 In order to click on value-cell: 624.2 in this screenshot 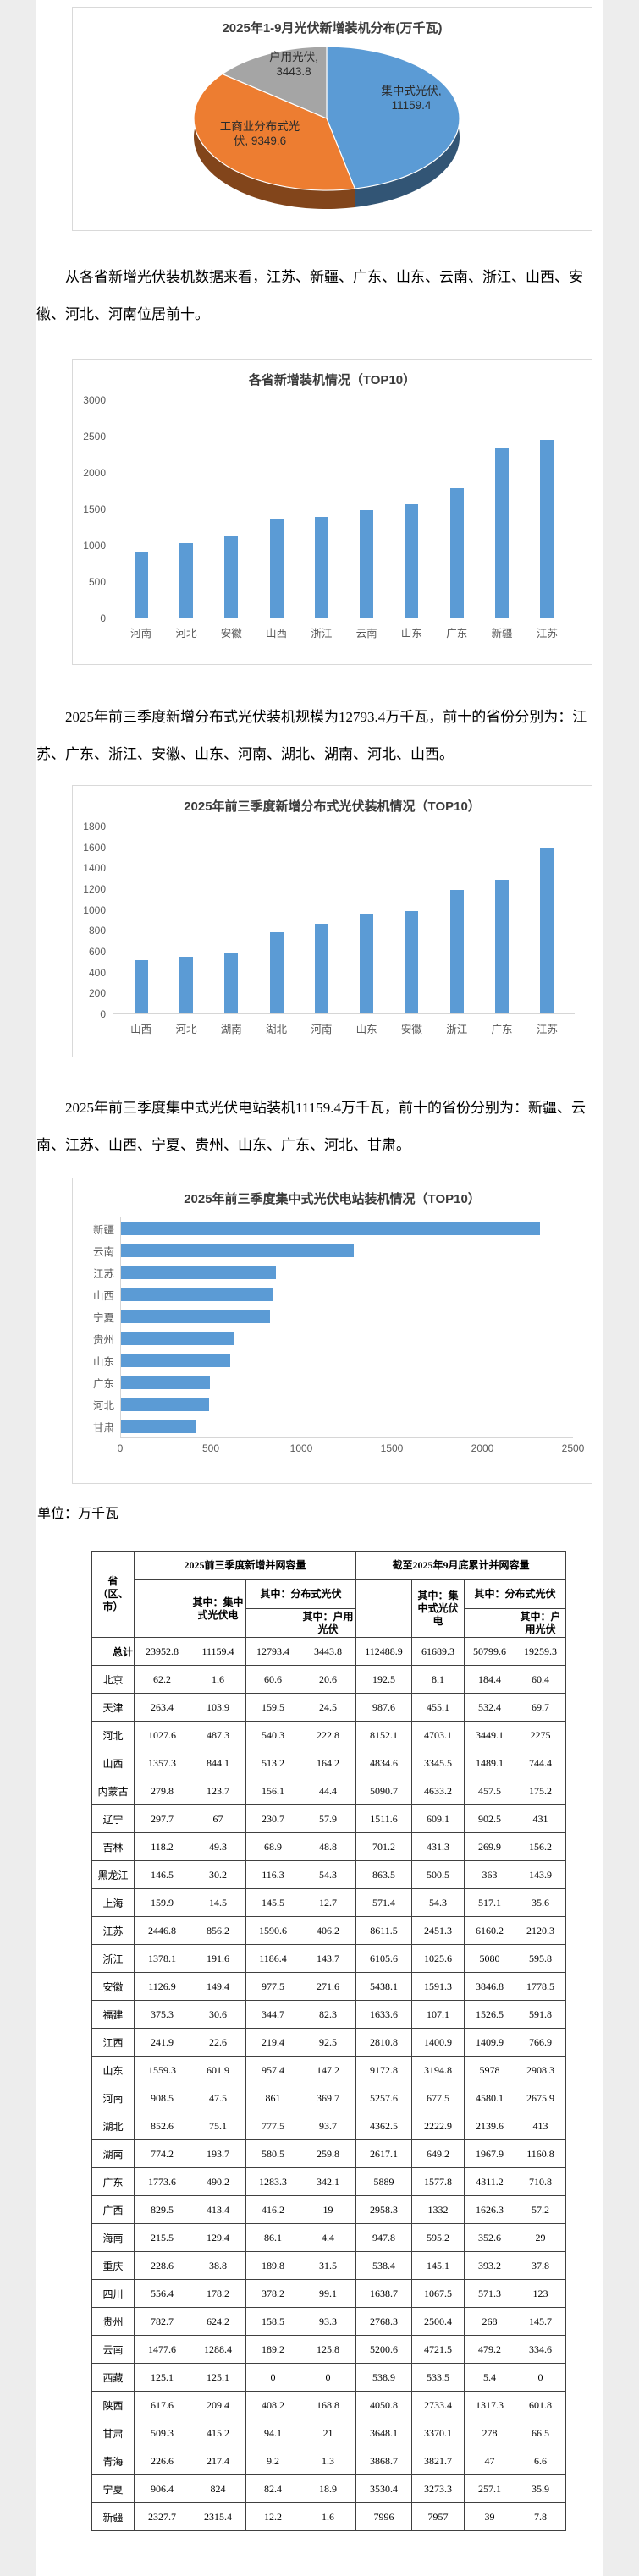, I will do `click(218, 2322)`.